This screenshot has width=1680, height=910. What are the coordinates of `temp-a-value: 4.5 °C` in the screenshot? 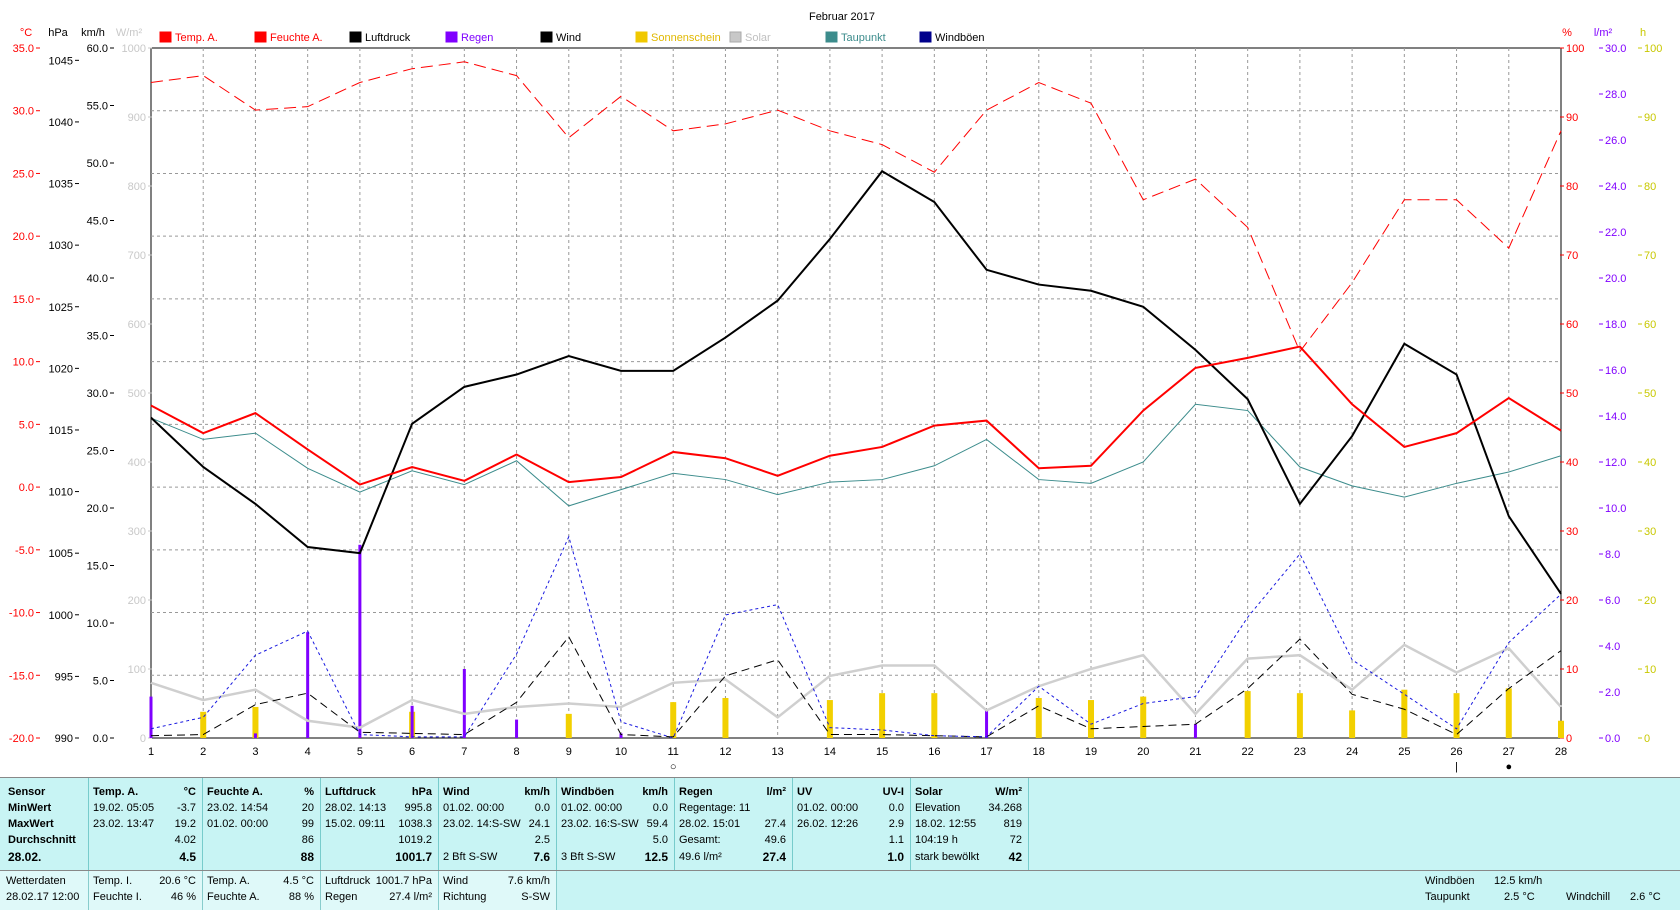 It's located at (298, 881).